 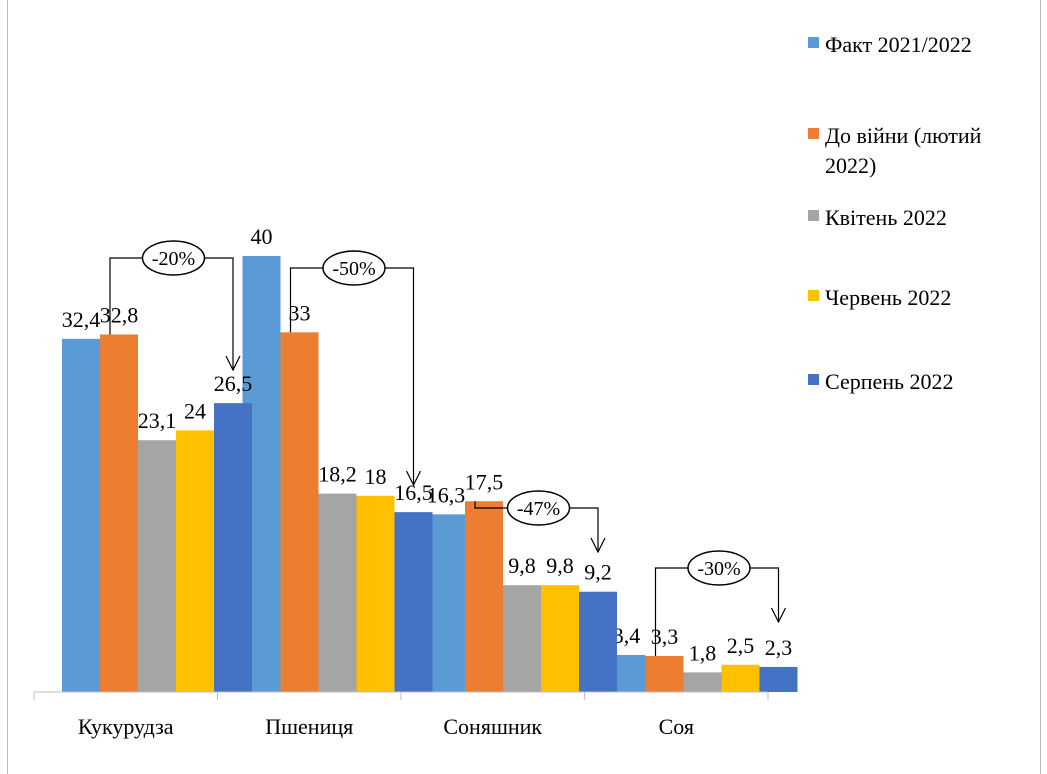 What do you see at coordinates (889, 381) in the screenshot?
I see `legend-label: Серпень 2022` at bounding box center [889, 381].